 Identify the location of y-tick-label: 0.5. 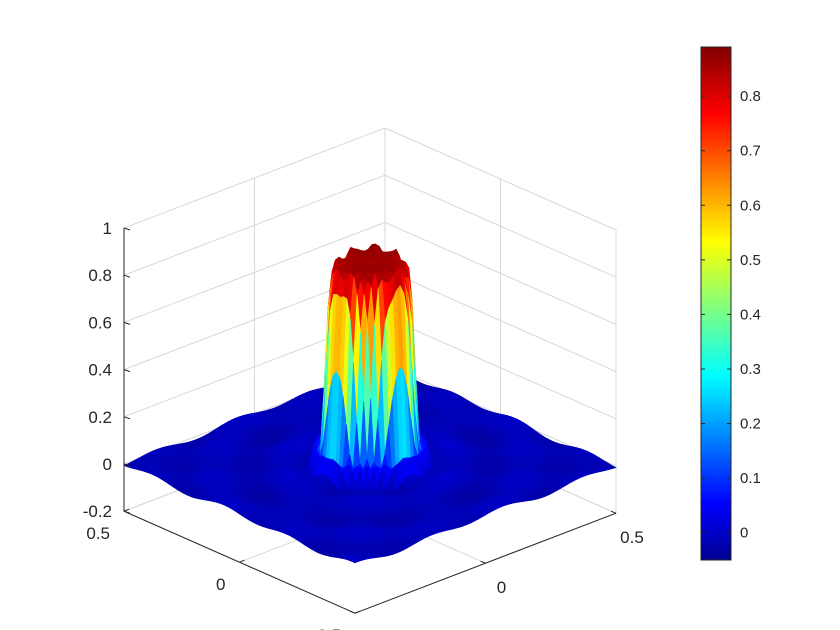
(98, 533).